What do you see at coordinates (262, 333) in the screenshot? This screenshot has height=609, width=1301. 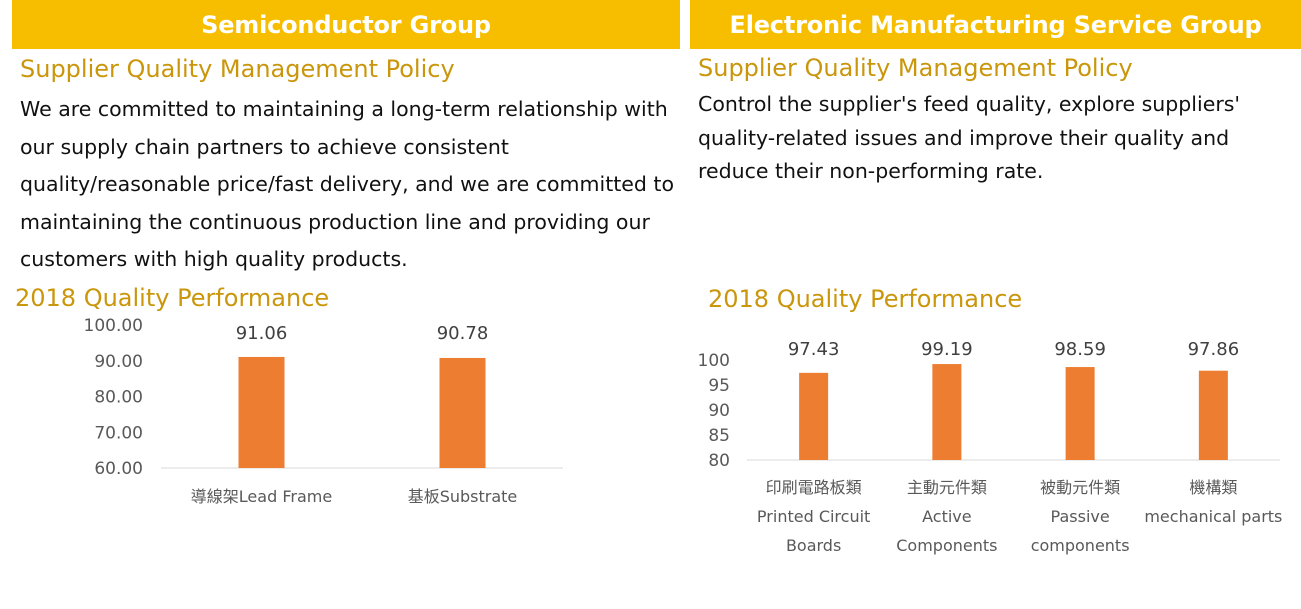 I see `data-label: 91.06` at bounding box center [262, 333].